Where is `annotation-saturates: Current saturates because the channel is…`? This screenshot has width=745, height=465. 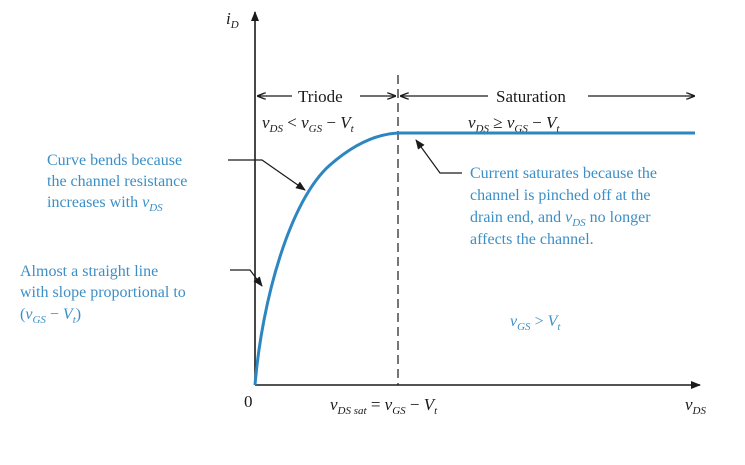
annotation-saturates: Current saturates because the channel is… is located at coordinates (563, 206).